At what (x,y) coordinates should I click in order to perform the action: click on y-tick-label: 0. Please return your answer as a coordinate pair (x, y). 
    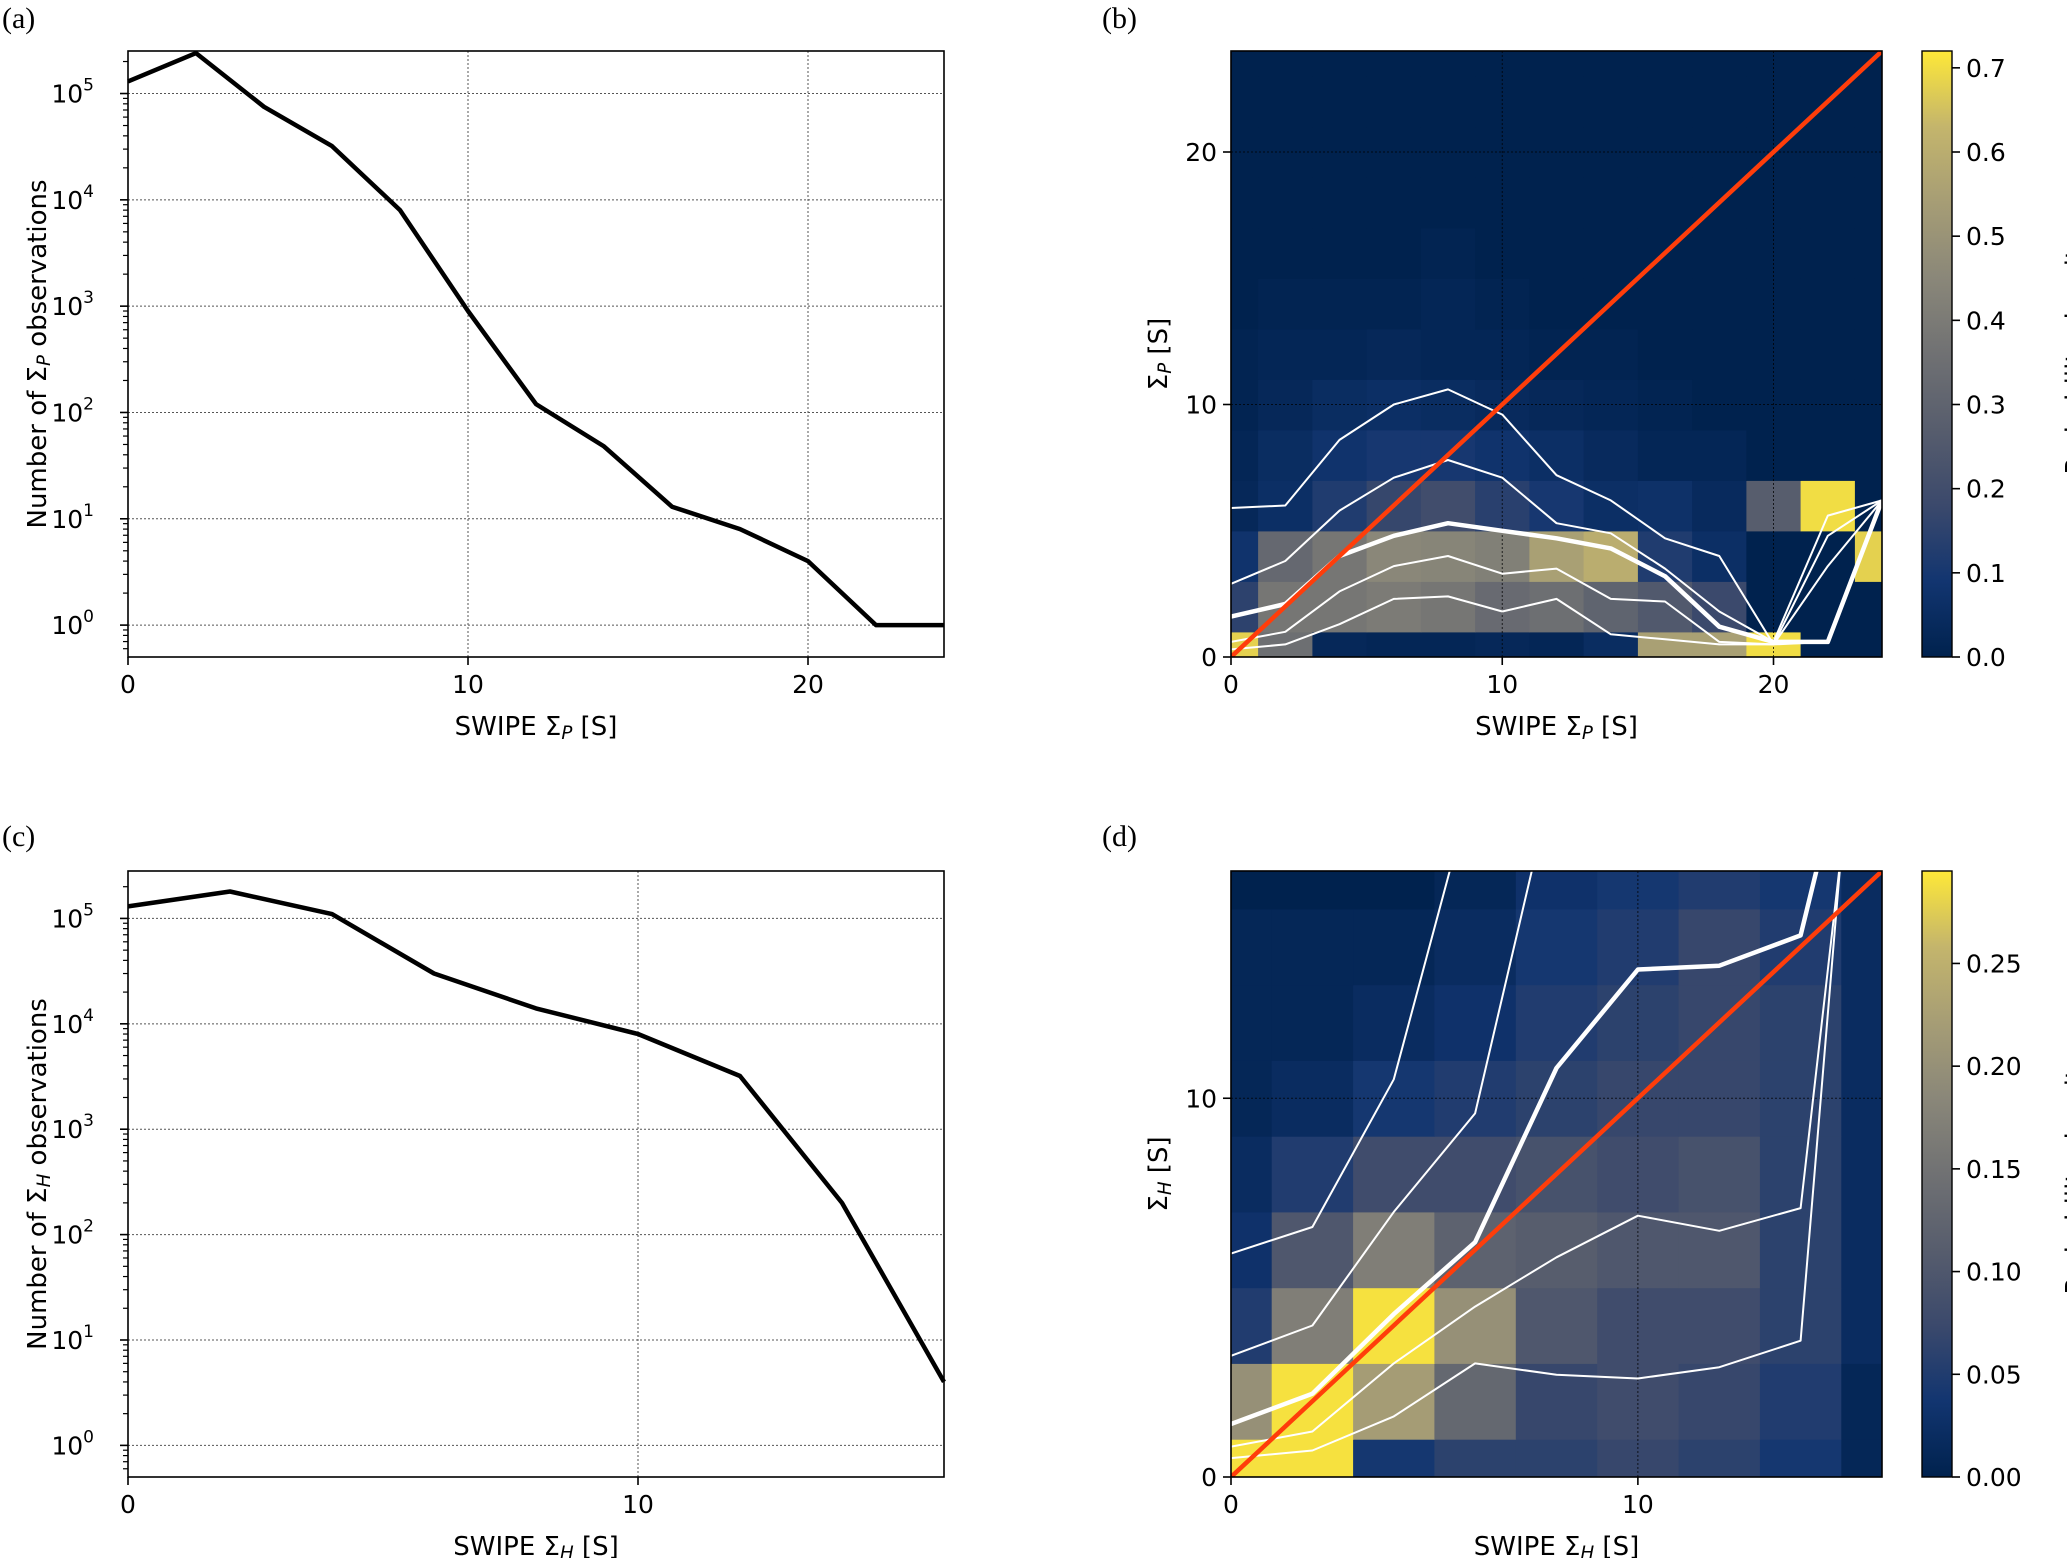
    Looking at the image, I should click on (1209, 1477).